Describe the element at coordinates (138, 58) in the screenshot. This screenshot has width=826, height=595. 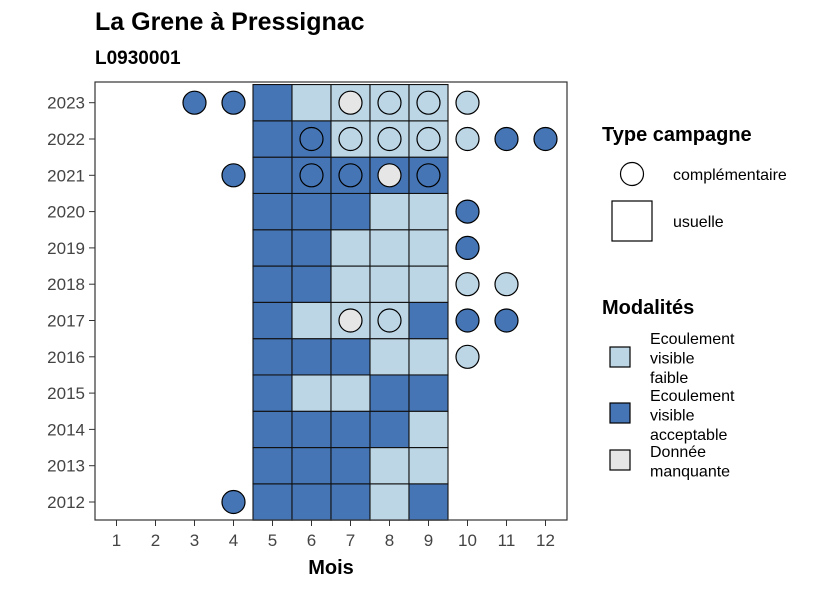
I see `chart-subtitle: L0930001` at that location.